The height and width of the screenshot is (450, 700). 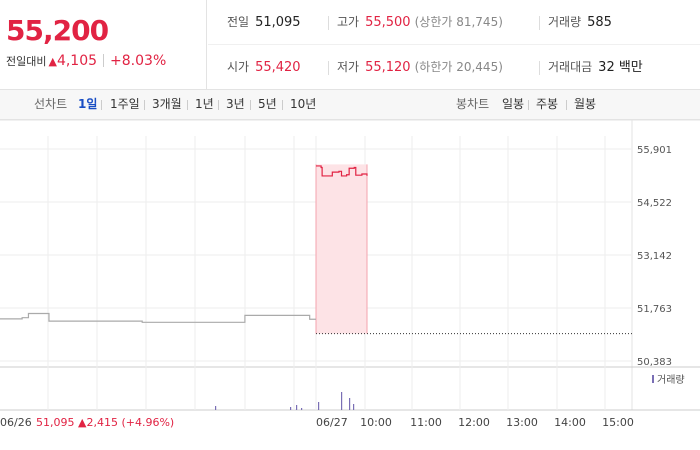 What do you see at coordinates (570, 422) in the screenshot?
I see `time-tick-label: 14:00` at bounding box center [570, 422].